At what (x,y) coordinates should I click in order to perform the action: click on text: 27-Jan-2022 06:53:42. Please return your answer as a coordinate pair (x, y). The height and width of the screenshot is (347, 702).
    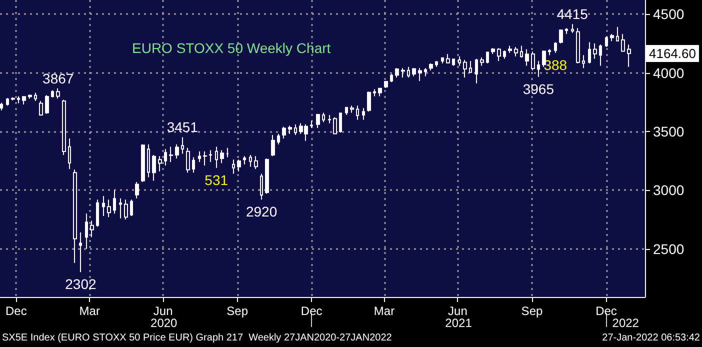
    Looking at the image, I should click on (651, 338).